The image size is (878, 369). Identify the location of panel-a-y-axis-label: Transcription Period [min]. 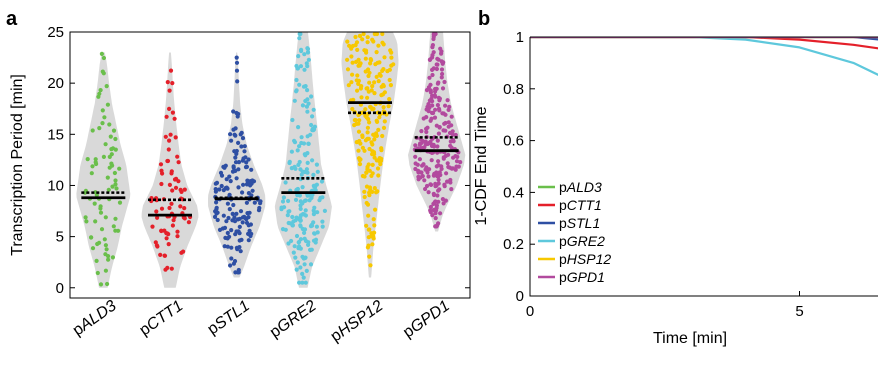
(17, 165).